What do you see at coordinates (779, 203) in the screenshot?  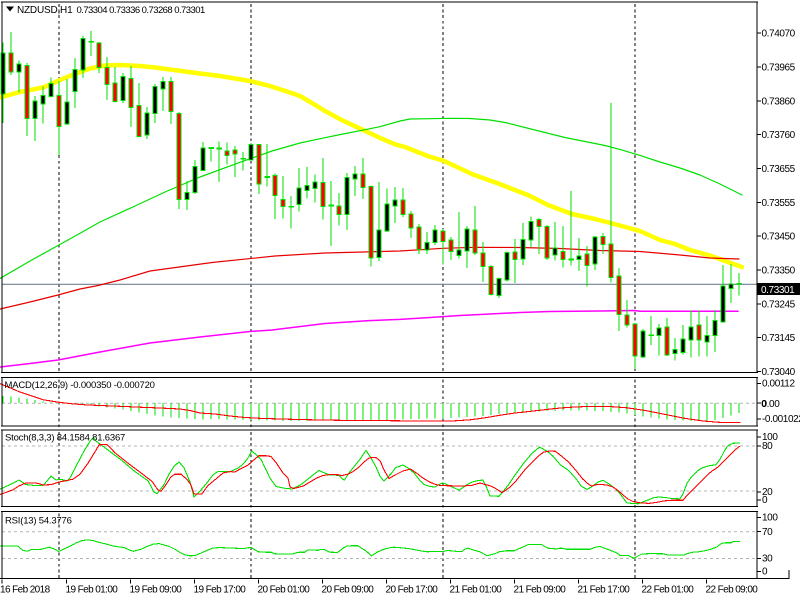 I see `svg-text: 0.73555` at bounding box center [779, 203].